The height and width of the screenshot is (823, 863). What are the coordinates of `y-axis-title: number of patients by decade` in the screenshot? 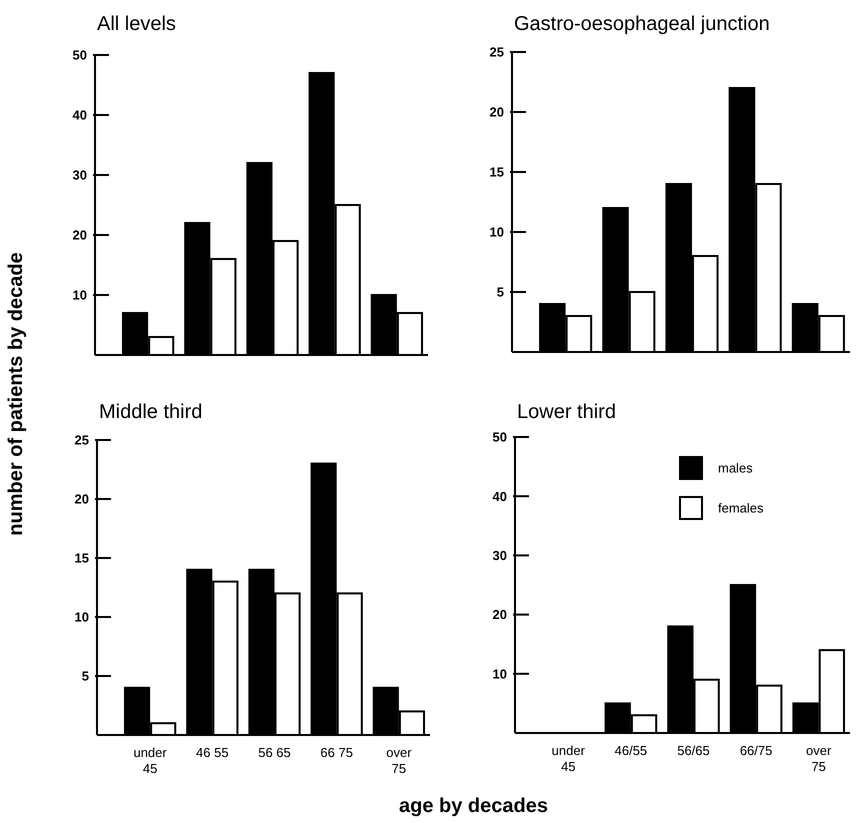 It's located at (16, 394).